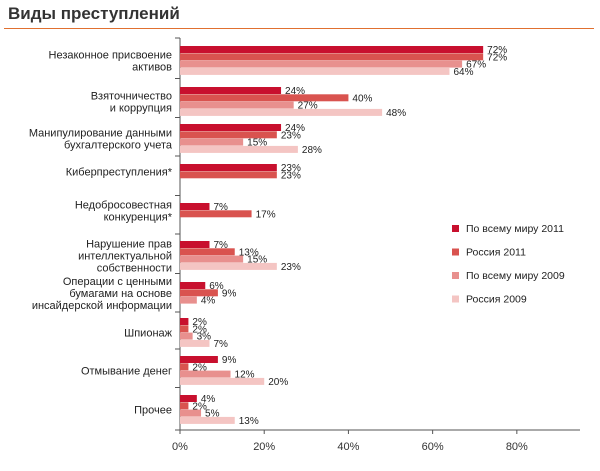  I want to click on data-label: 67%, so click(476, 65).